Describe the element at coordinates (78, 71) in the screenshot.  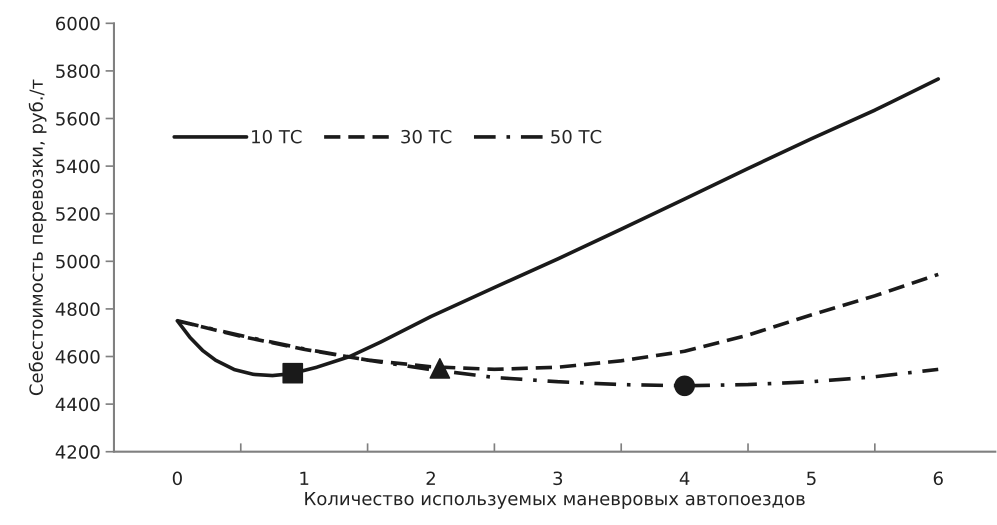
I see `y-tick-label: 5800` at that location.